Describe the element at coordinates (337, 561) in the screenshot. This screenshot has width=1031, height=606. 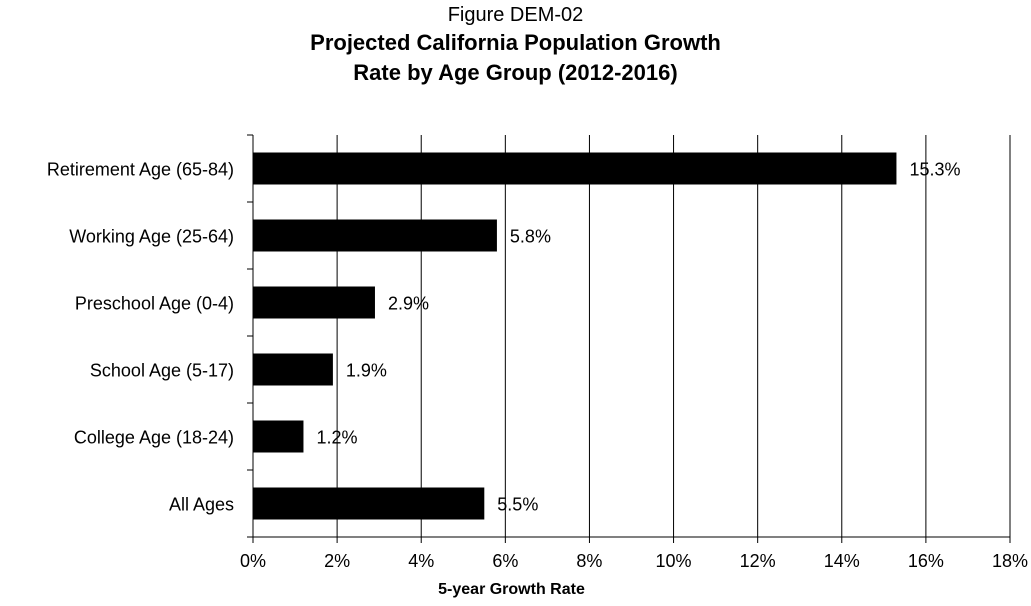
I see `x-tick-label-1: 2%` at that location.